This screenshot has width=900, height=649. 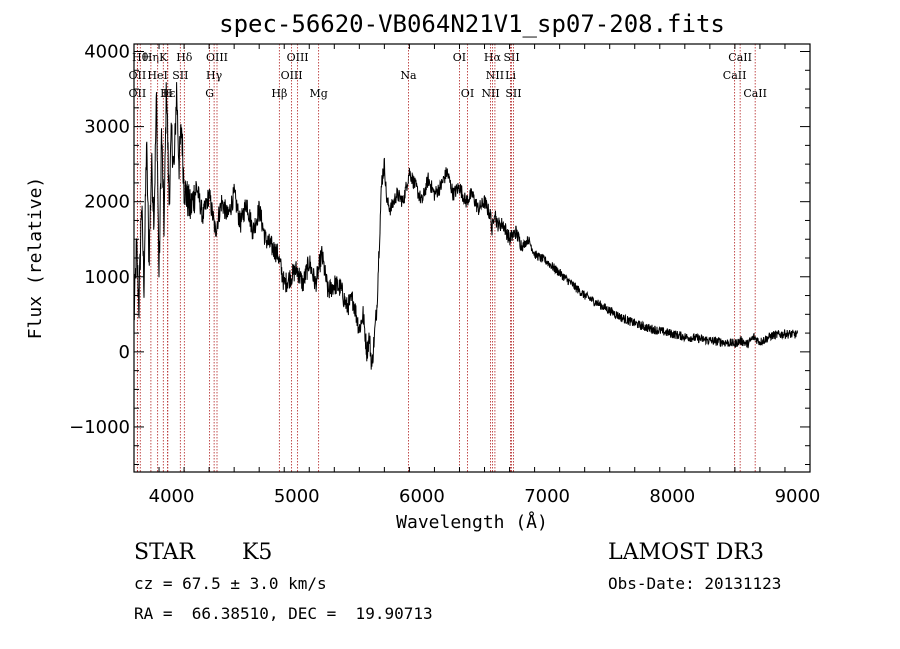 What do you see at coordinates (107, 127) in the screenshot?
I see `y-tick-label: 3000` at bounding box center [107, 127].